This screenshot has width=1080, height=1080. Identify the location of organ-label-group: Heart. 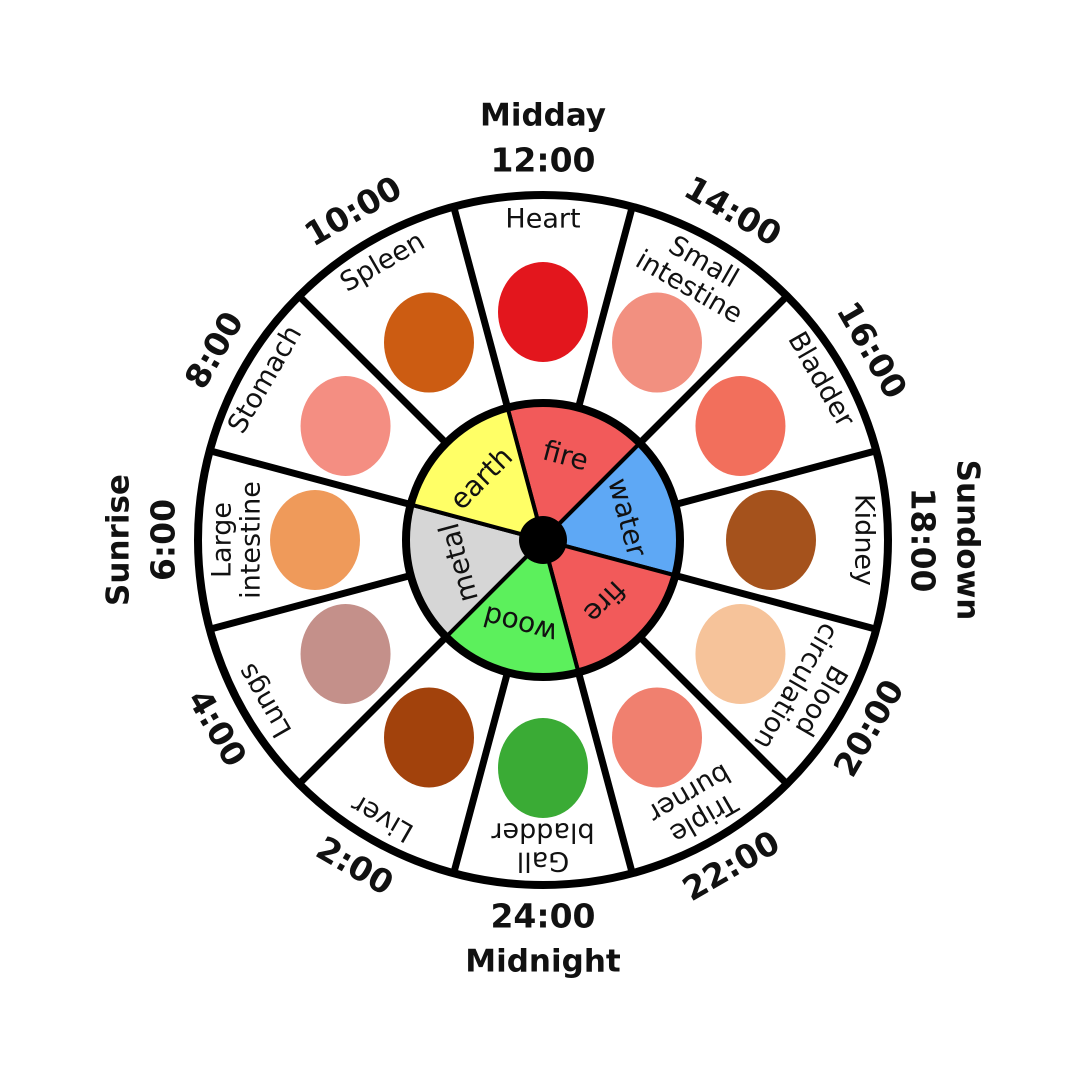
(542, 219).